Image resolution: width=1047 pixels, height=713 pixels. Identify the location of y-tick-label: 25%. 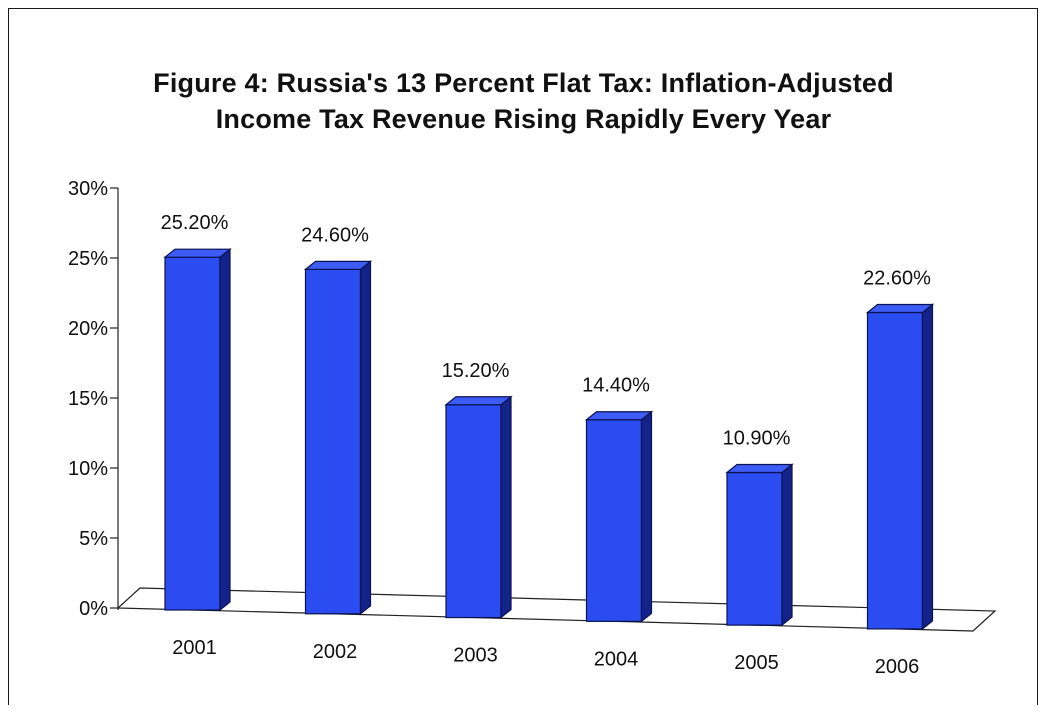
(88, 259).